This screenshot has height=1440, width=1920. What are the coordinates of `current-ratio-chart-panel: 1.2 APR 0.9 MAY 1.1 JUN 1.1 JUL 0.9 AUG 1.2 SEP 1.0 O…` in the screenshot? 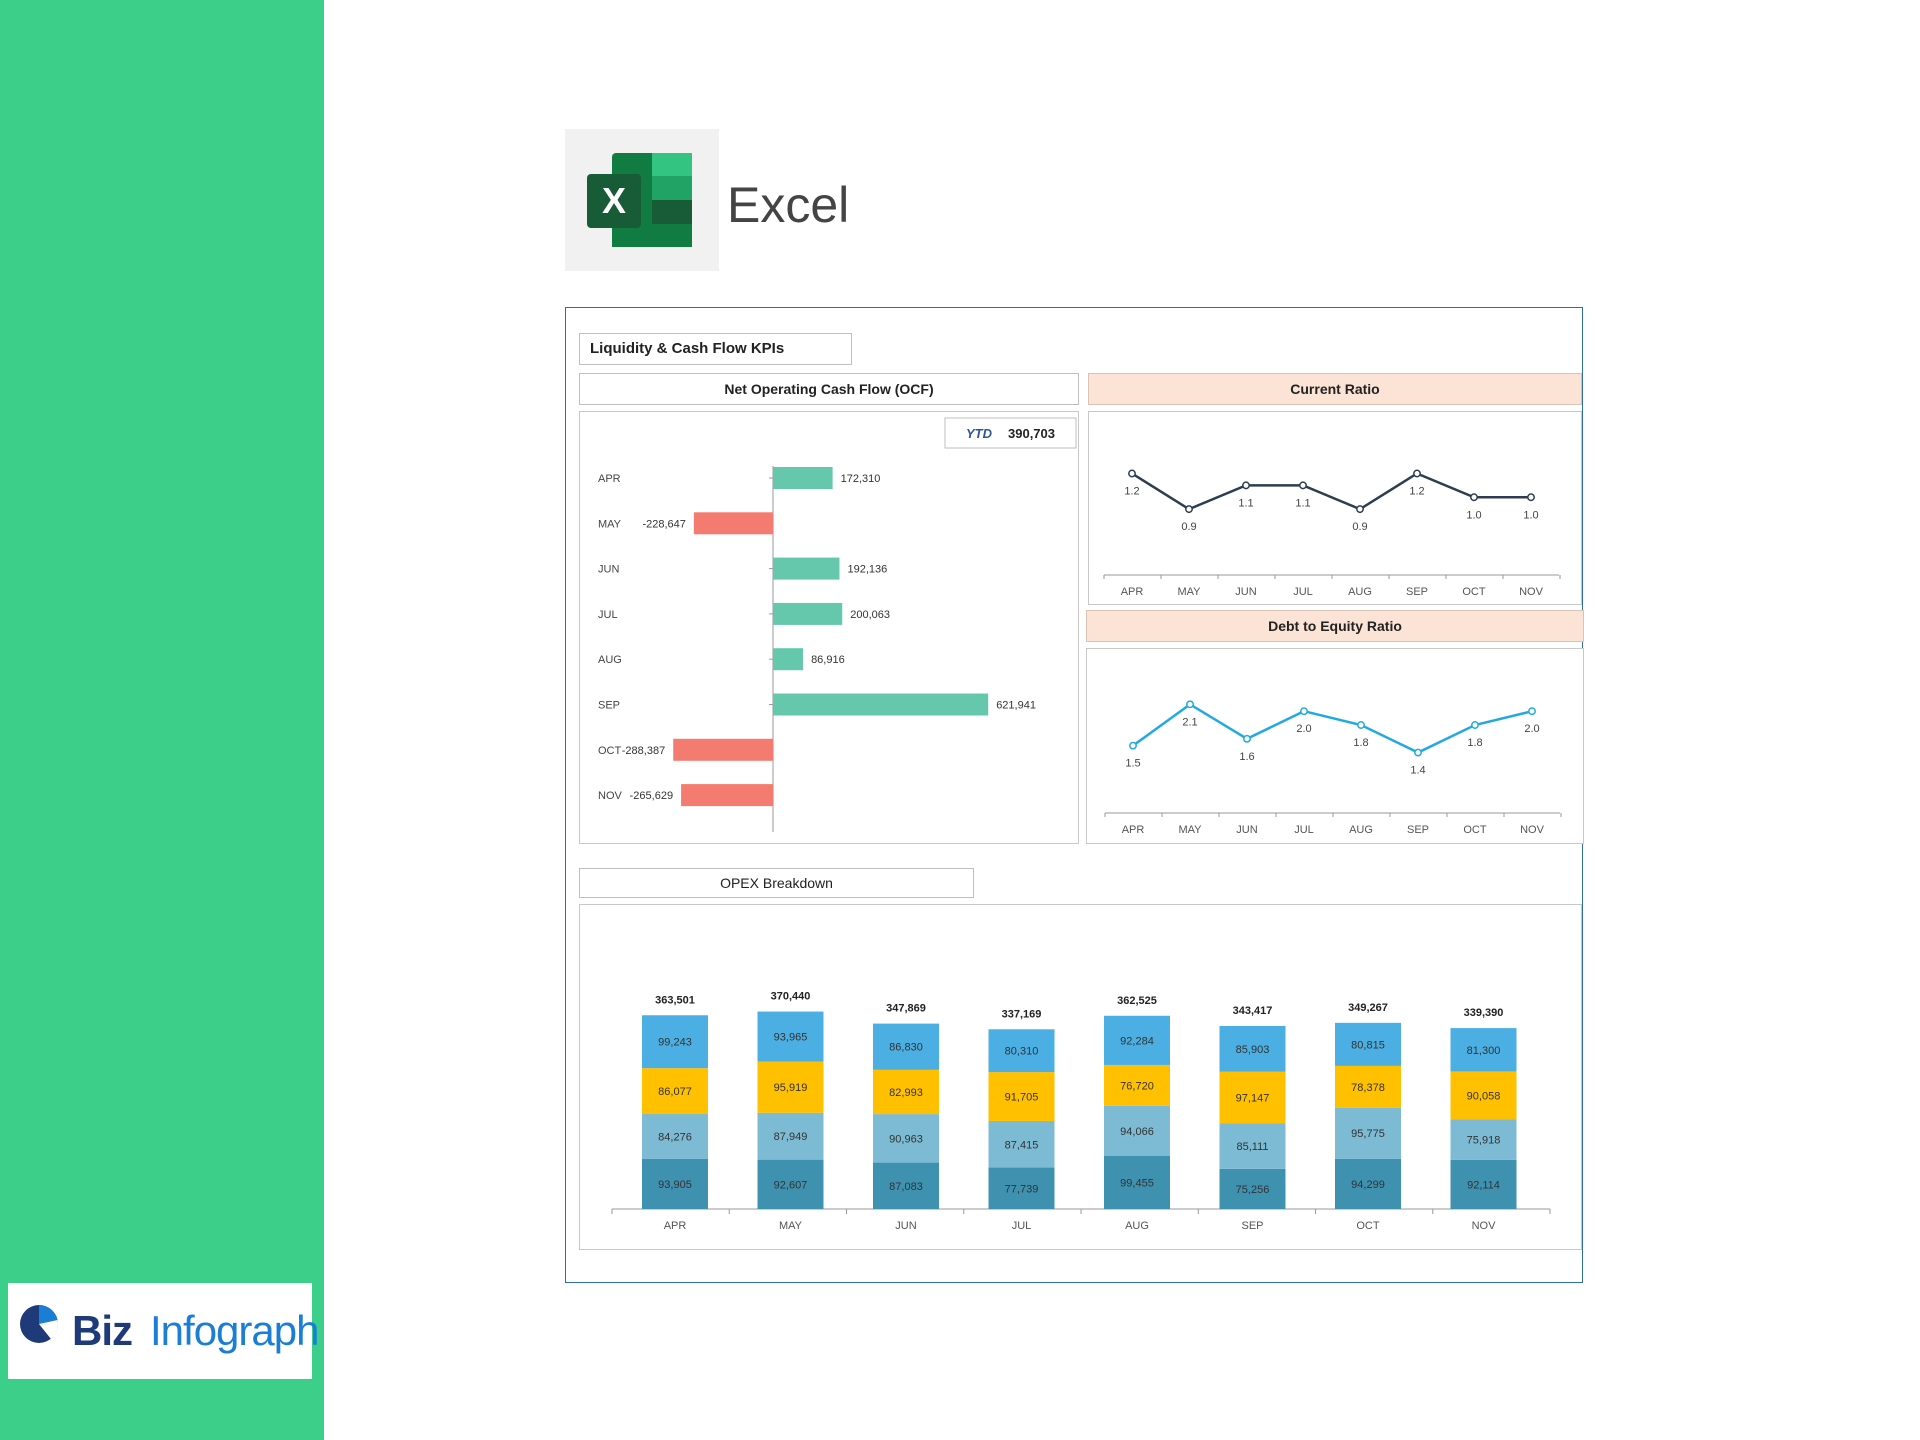 It's located at (1335, 508).